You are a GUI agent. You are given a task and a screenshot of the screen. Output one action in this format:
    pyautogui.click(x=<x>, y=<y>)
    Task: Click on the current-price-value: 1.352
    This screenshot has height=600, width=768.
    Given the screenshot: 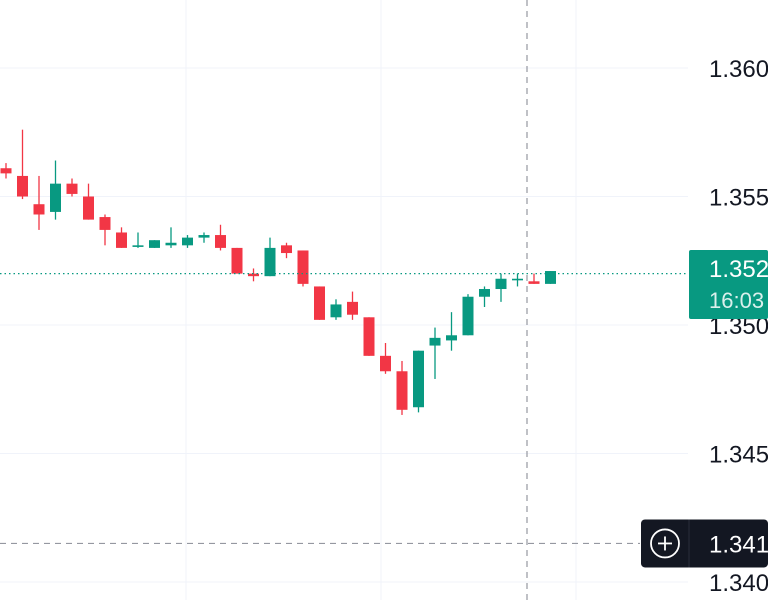 What is the action you would take?
    pyautogui.click(x=738, y=269)
    